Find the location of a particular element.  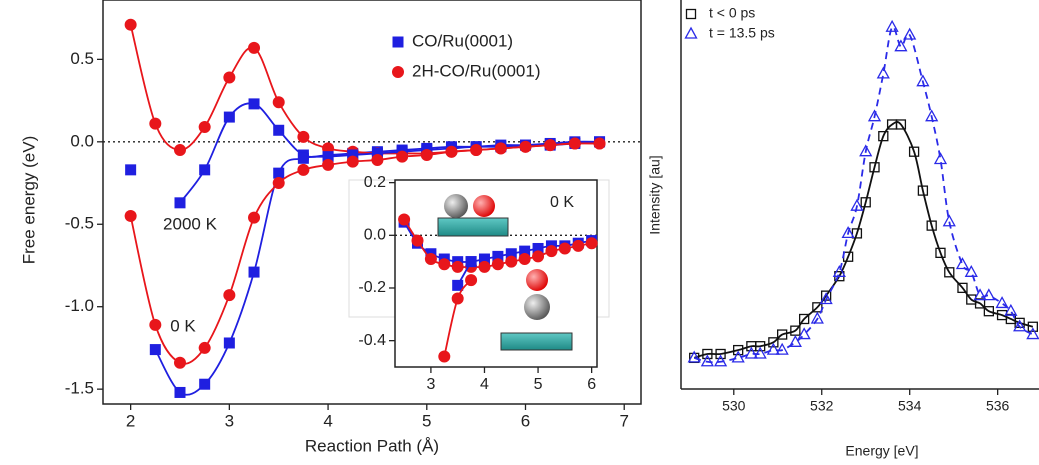

y-axis-label: Free energy (eV) is located at coordinates (28, 200).